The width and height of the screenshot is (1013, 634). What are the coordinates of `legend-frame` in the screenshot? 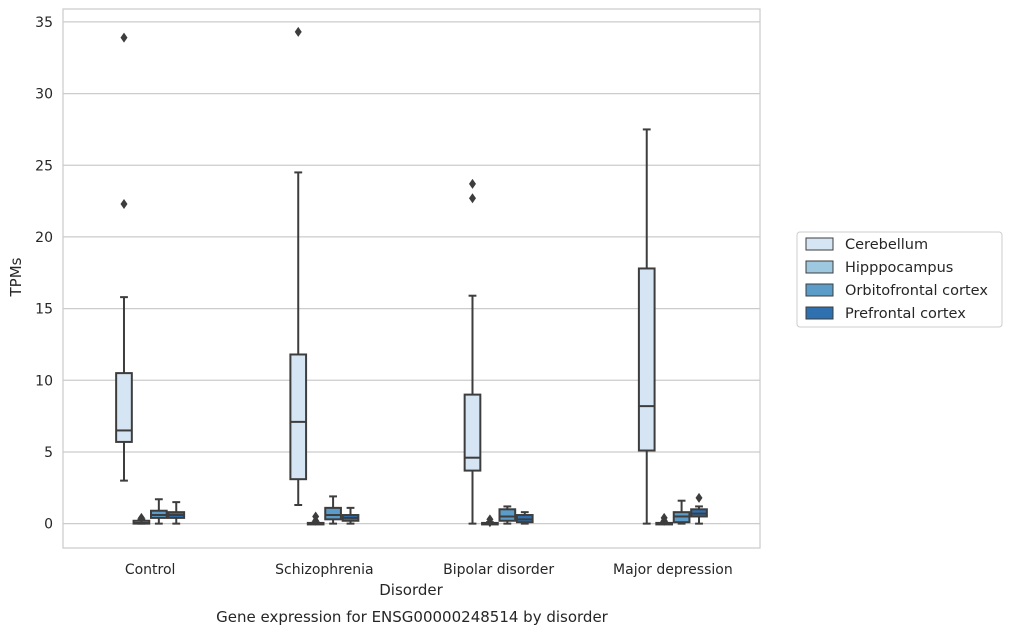 It's located at (899, 279).